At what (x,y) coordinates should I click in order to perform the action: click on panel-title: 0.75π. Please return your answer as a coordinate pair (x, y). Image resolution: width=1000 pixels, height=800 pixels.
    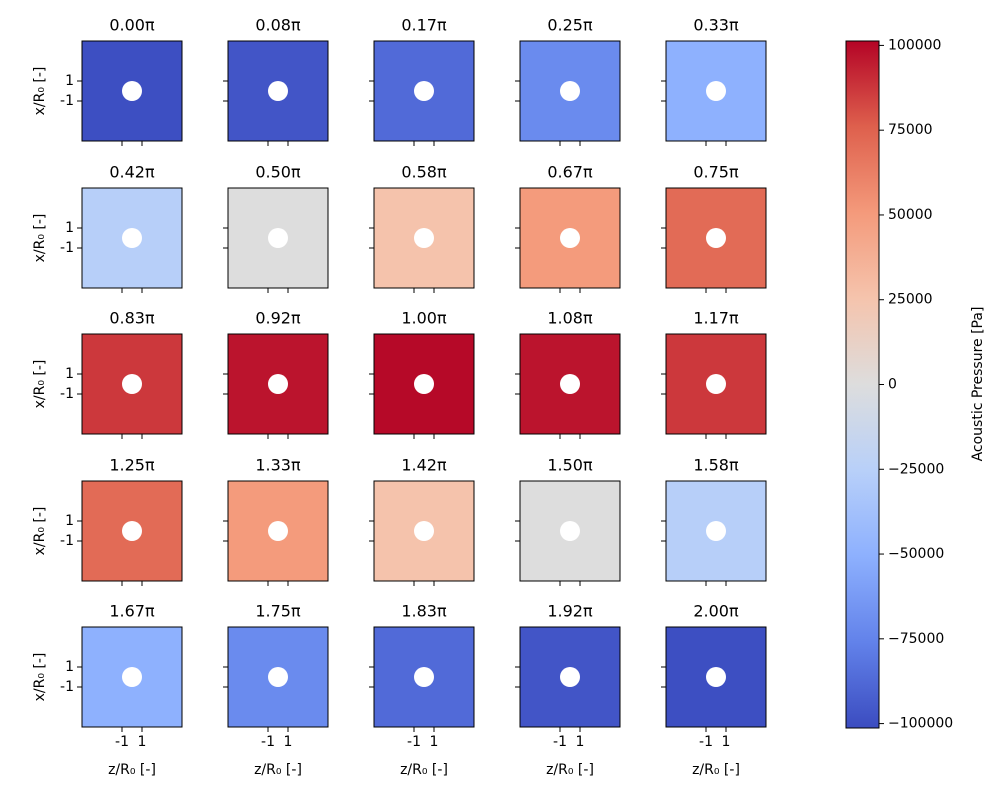
    Looking at the image, I should click on (716, 172).